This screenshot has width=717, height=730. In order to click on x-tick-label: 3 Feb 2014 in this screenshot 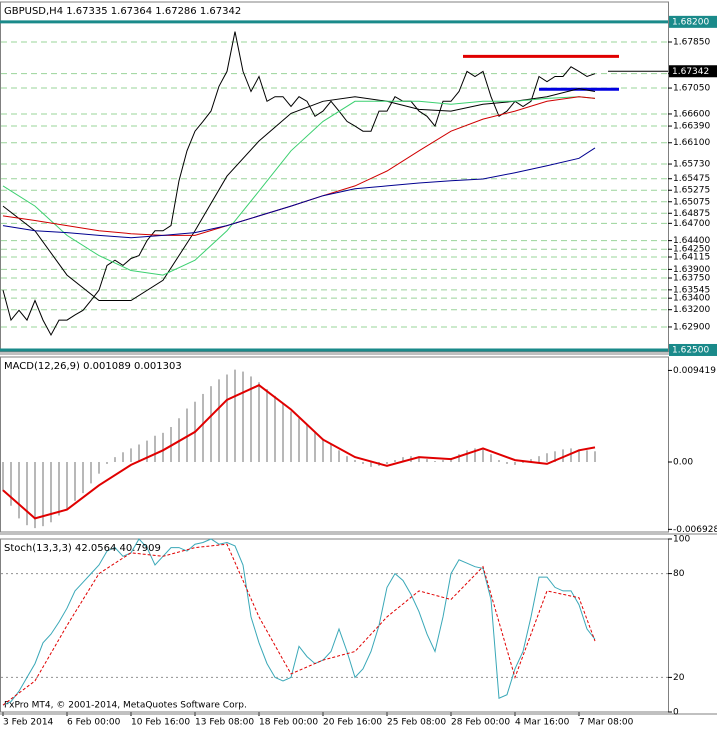, I will do `click(28, 723)`.